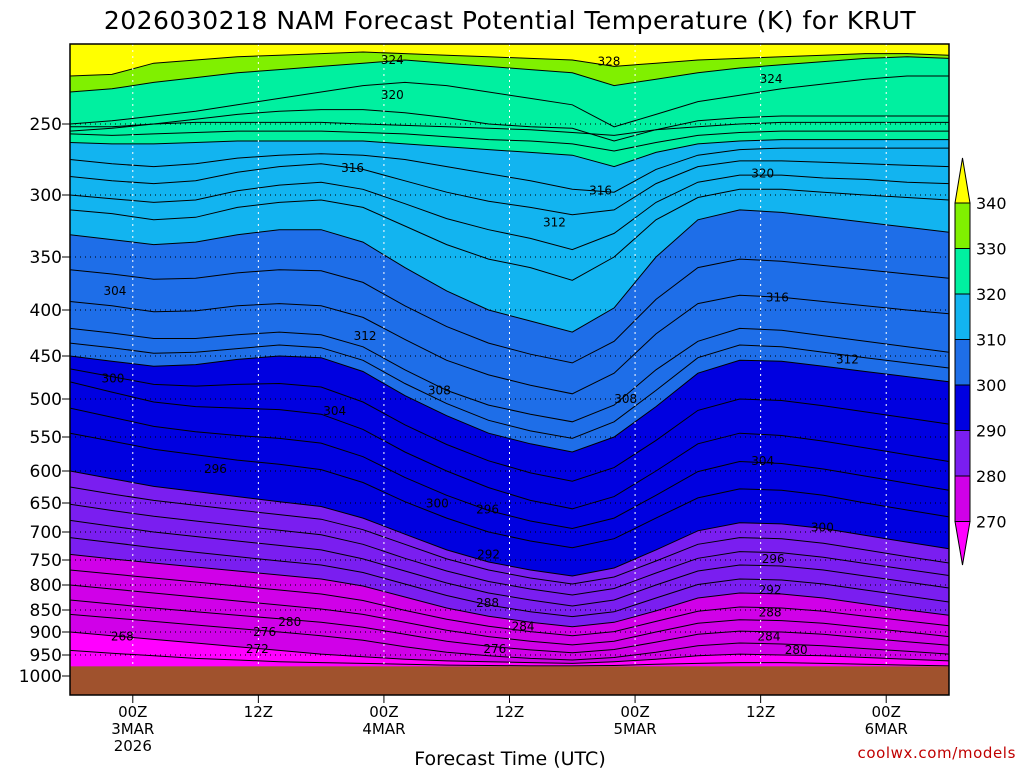 The width and height of the screenshot is (1024, 768). Describe the element at coordinates (991, 249) in the screenshot. I see `colorbar-label: 330` at that location.